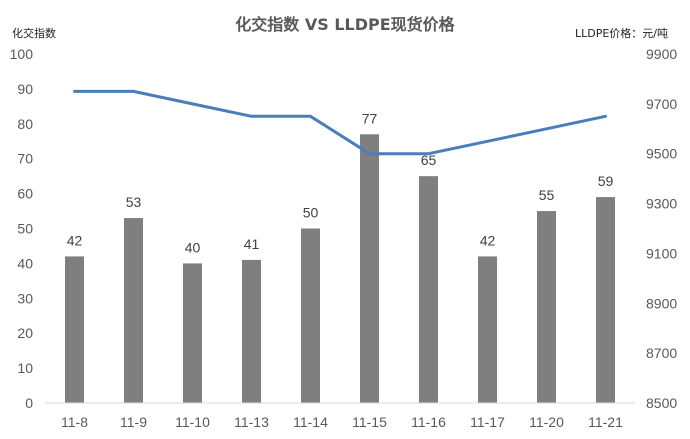  I want to click on category-label: 11-15, so click(369, 422).